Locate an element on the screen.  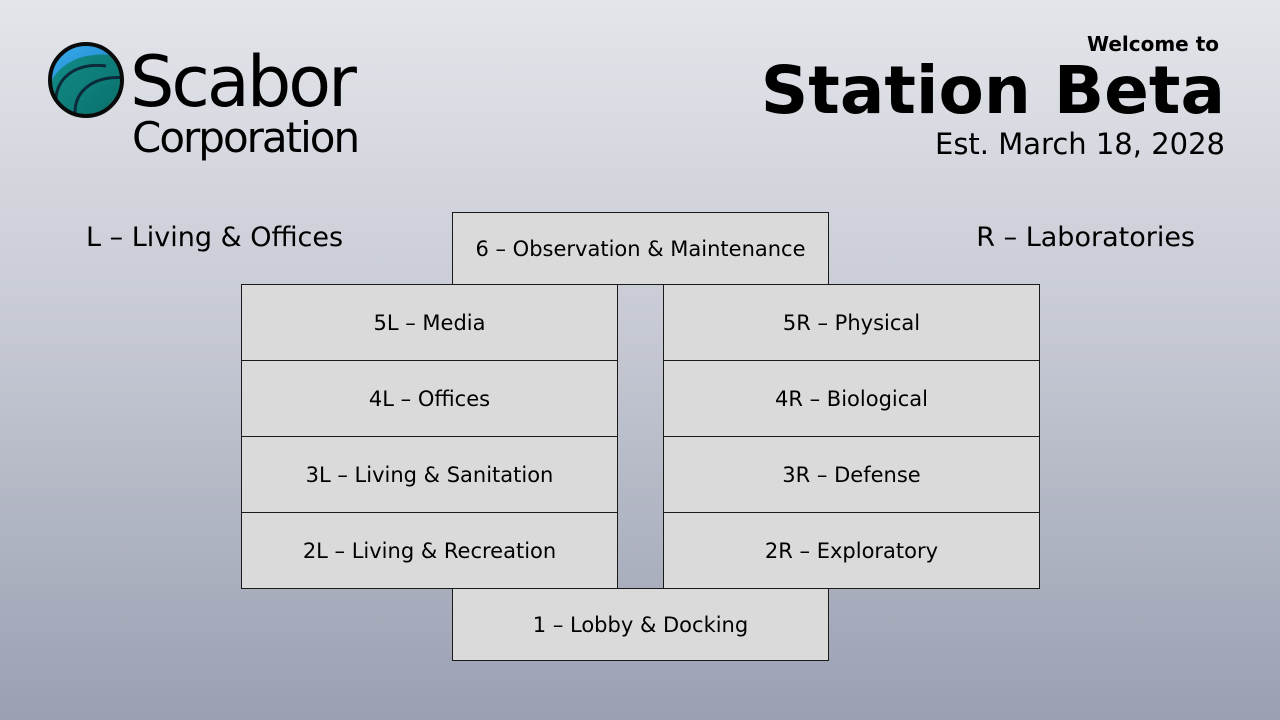
floor-6-box: 6 – Observation & Maintenance is located at coordinates (640, 248).